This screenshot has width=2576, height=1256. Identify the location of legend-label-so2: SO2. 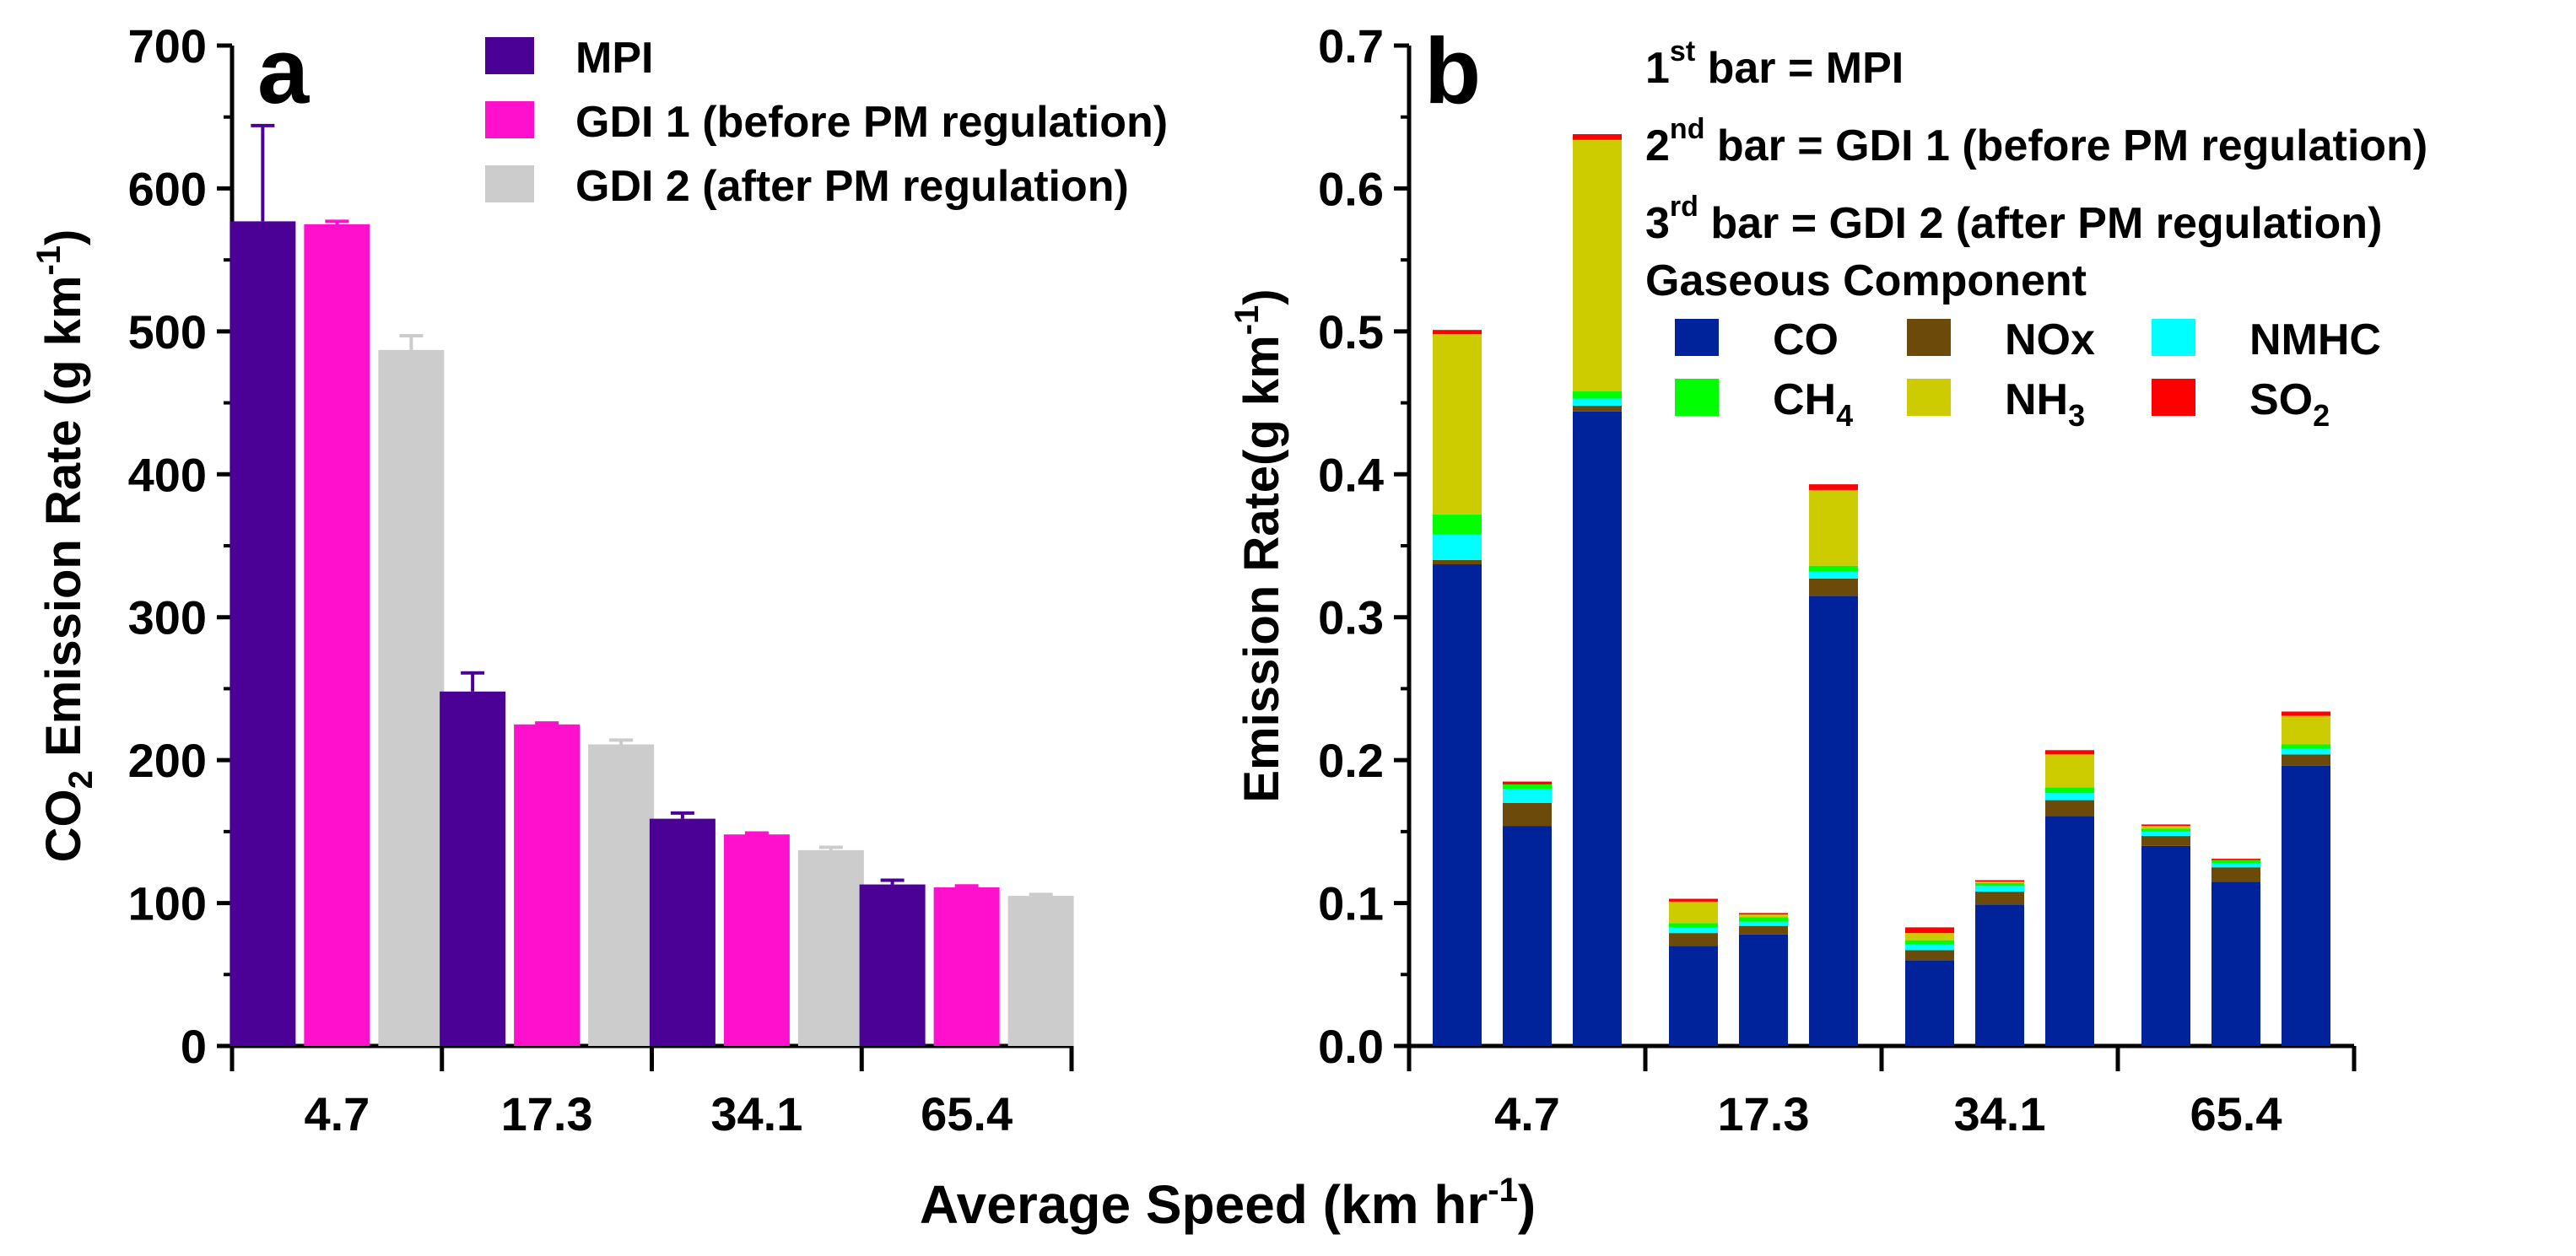
(2289, 404).